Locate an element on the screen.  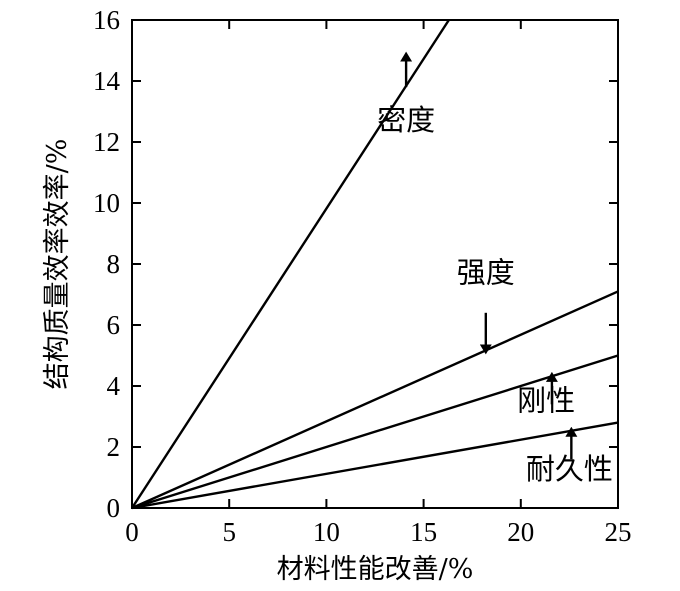
x-tick-label: 25 is located at coordinates (618, 532).